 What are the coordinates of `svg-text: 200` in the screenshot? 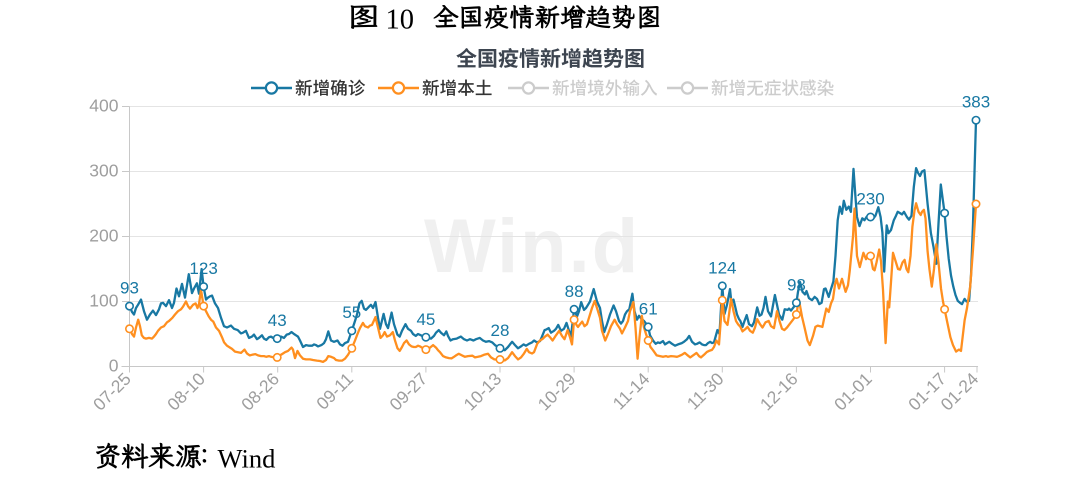 It's located at (103, 236).